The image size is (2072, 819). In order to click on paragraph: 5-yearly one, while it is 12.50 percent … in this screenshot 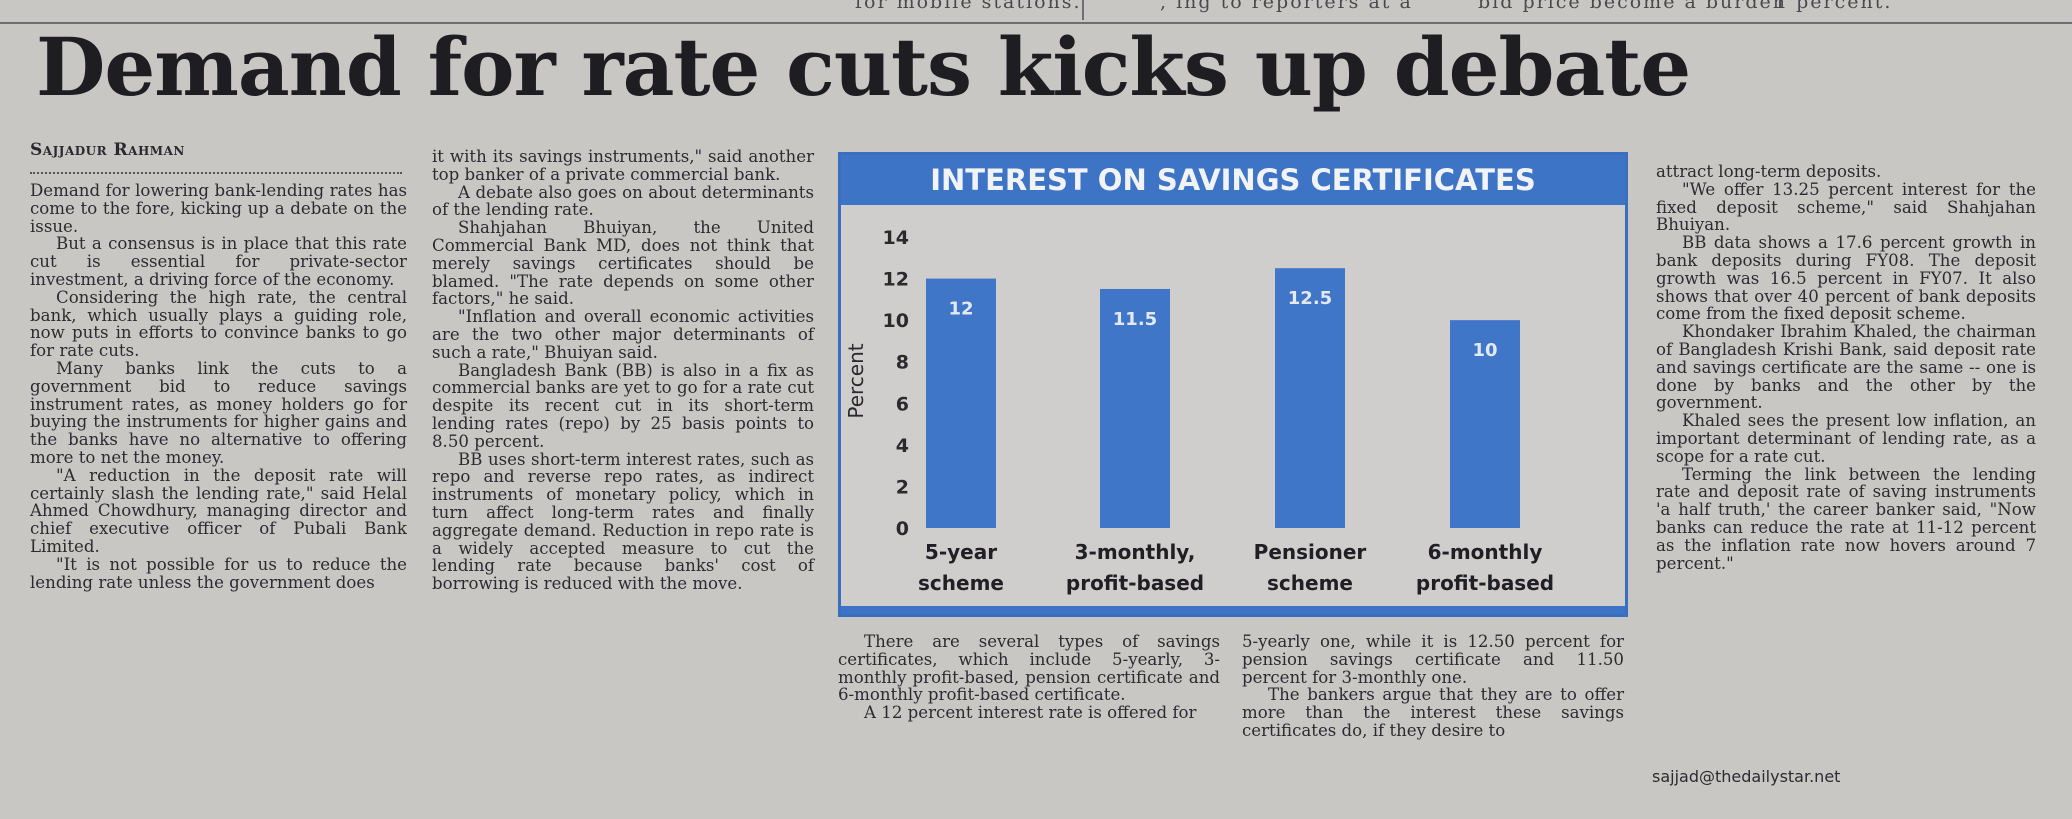, I will do `click(1433, 659)`.